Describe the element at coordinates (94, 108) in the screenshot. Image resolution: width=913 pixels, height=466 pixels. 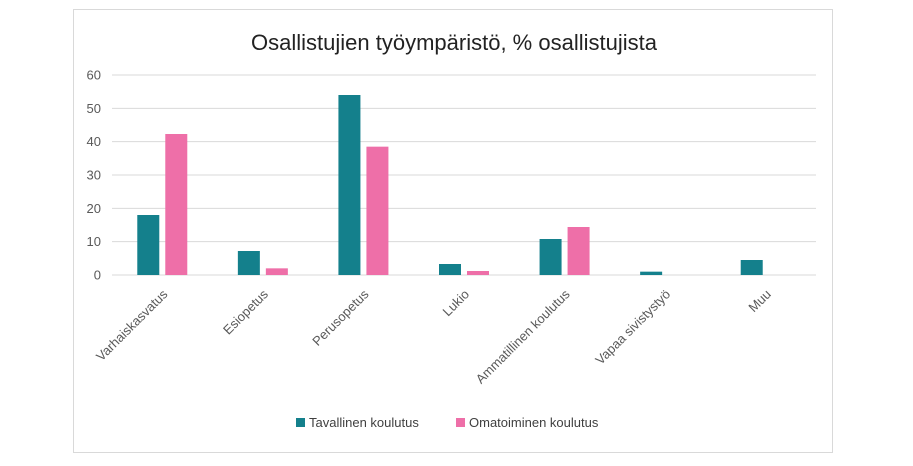
I see `y-tick-label: 50` at that location.